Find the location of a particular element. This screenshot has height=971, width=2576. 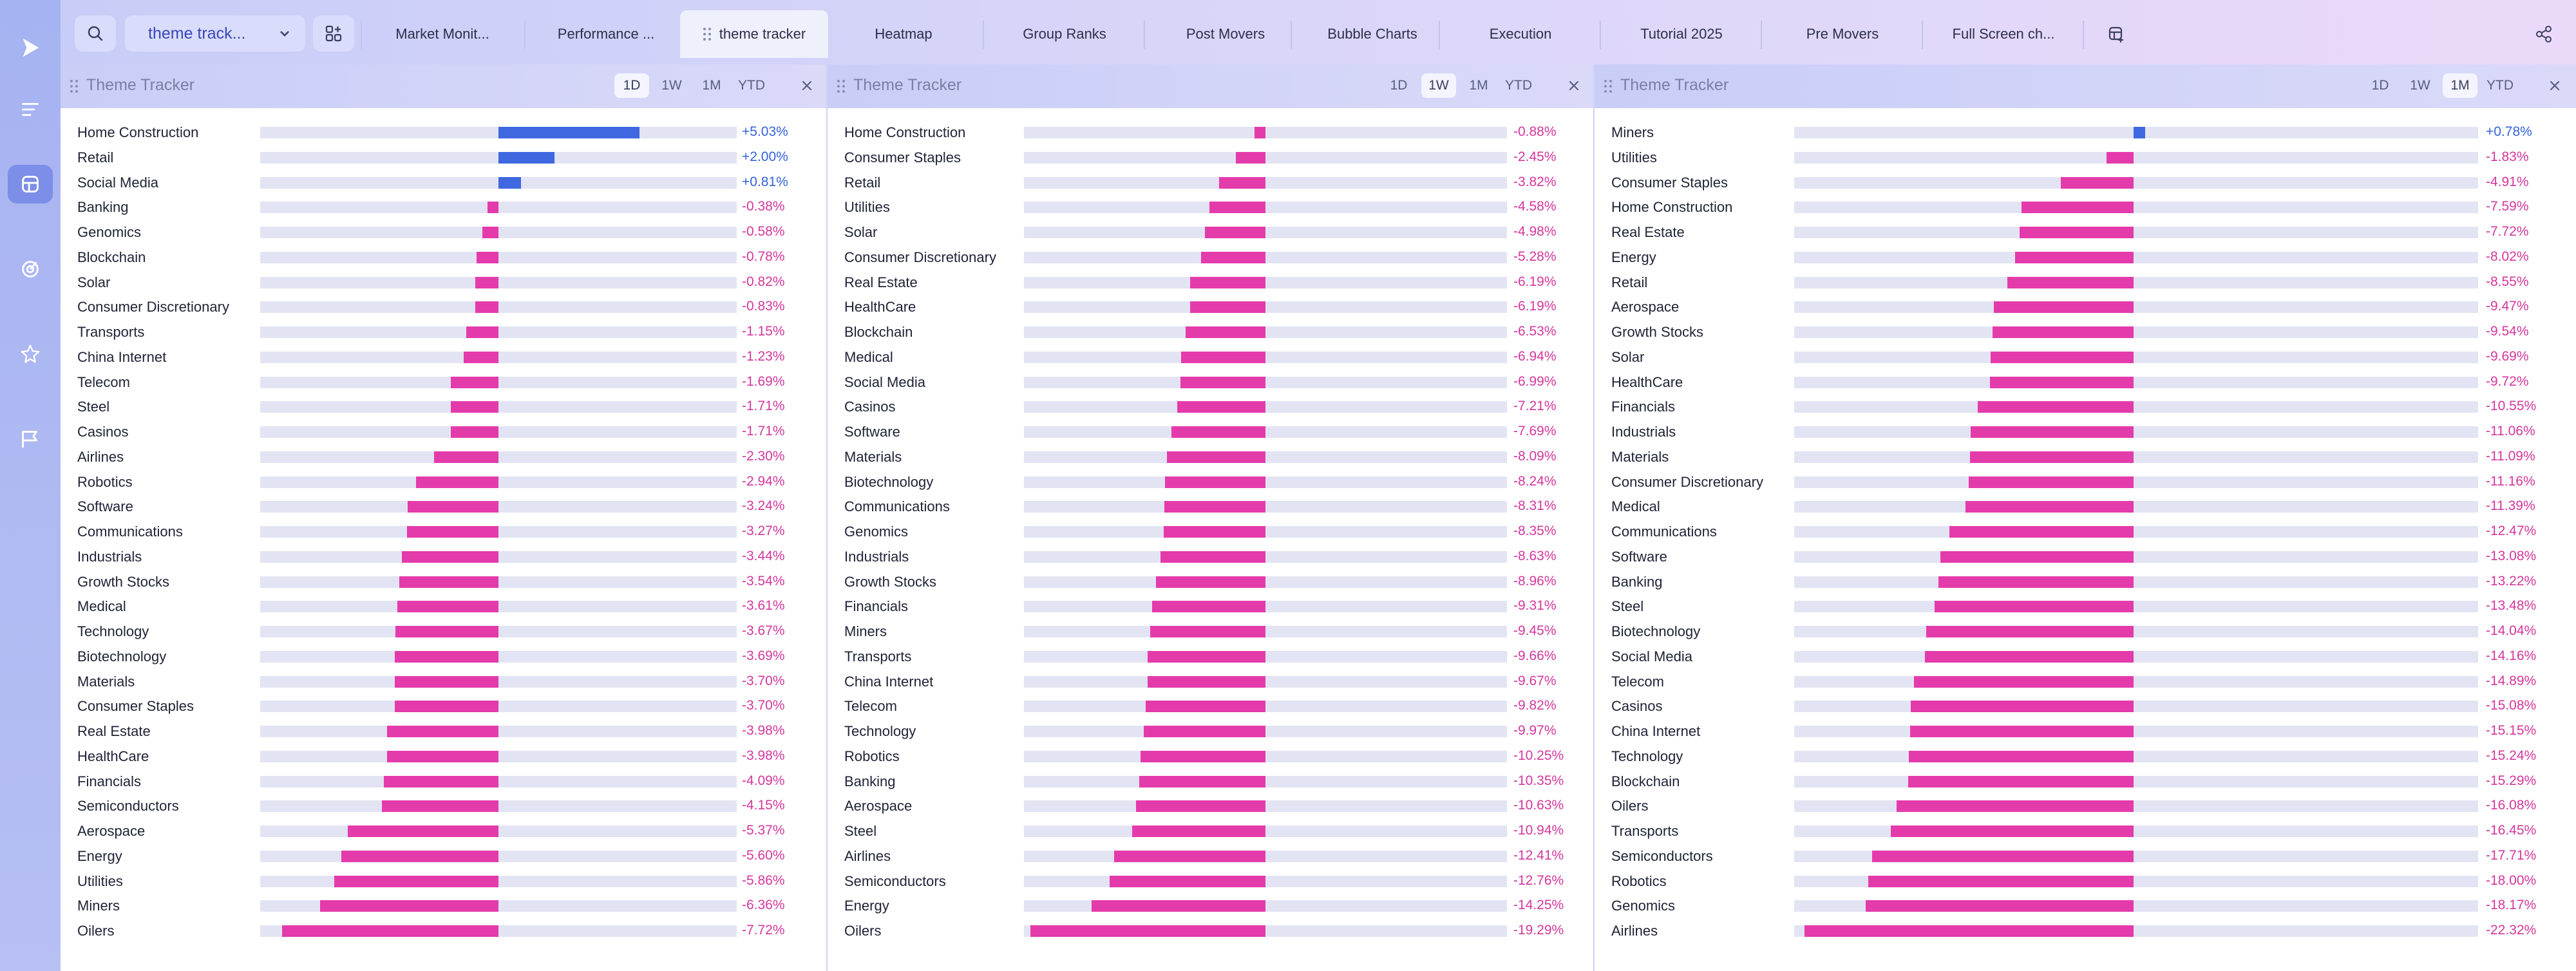

radar-icon is located at coordinates (30, 269).